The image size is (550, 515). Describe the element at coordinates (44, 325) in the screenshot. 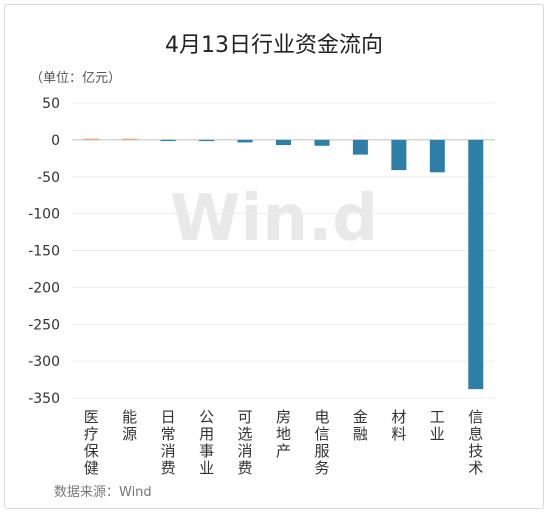

I see `y-tick-label: -250` at that location.